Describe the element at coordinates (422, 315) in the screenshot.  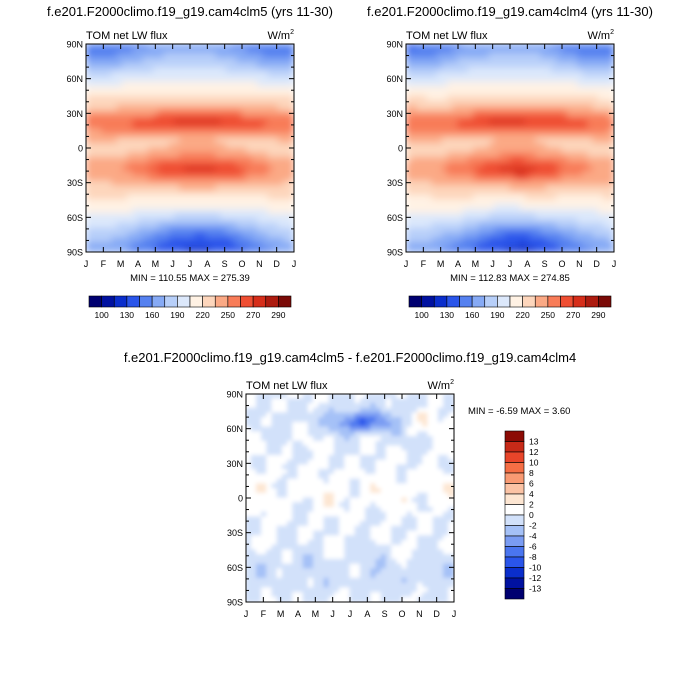
I see `colorbar-label: 100` at that location.